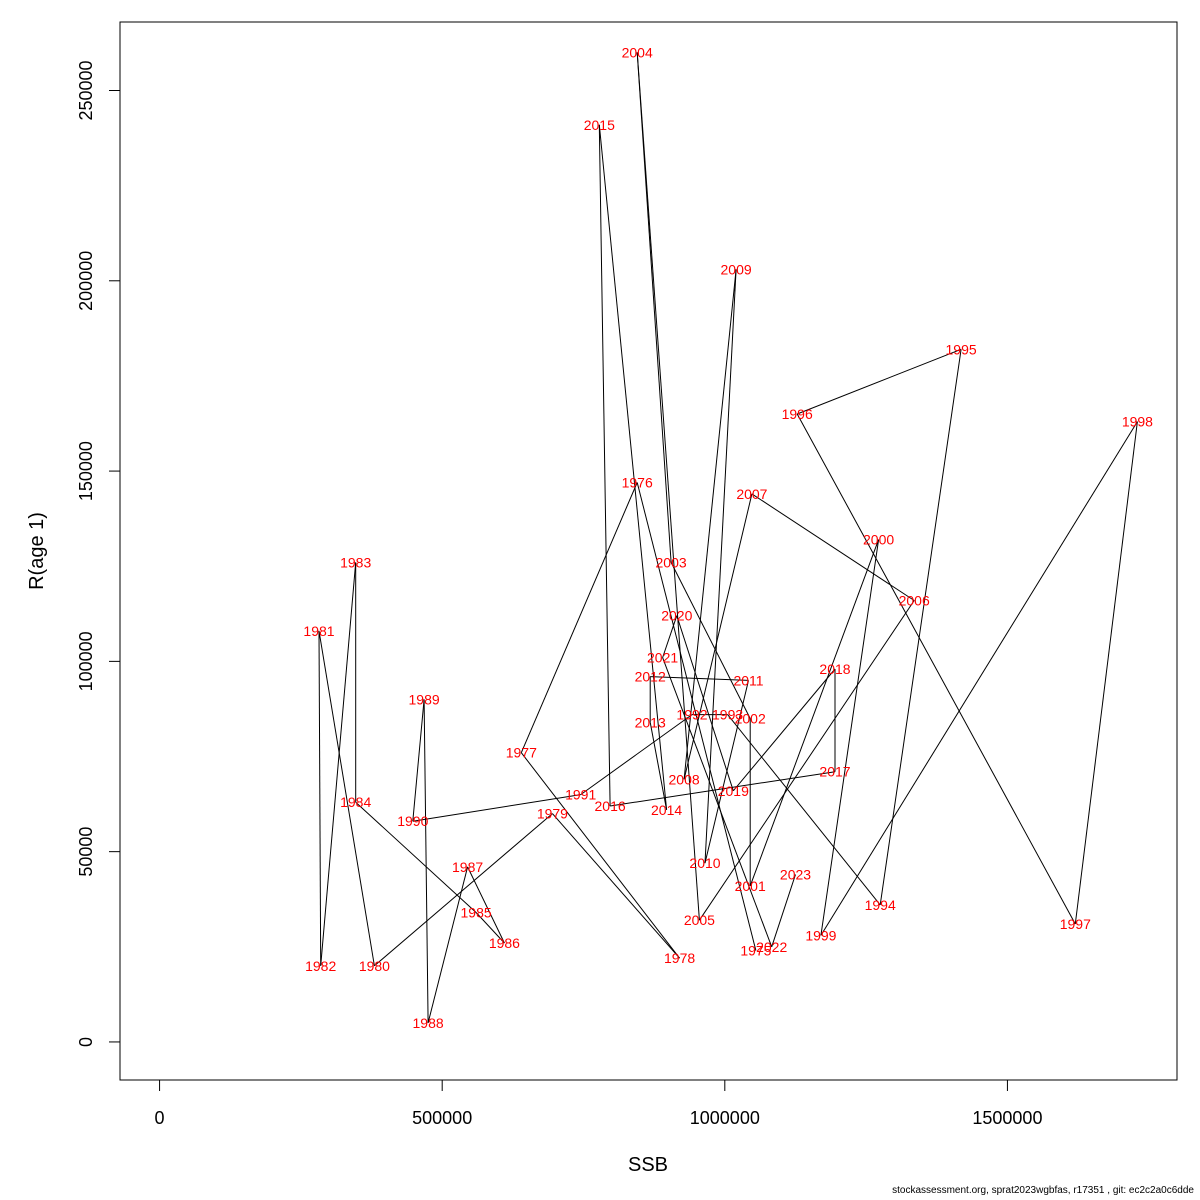 The height and width of the screenshot is (1200, 1200). What do you see at coordinates (795, 875) in the screenshot?
I see `year-label-2023: 2023` at bounding box center [795, 875].